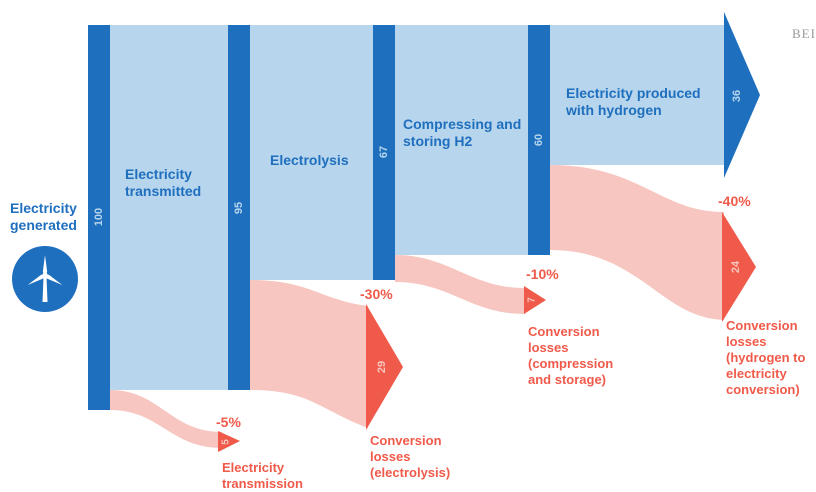  I want to click on stage-bar-generated, so click(99, 217).